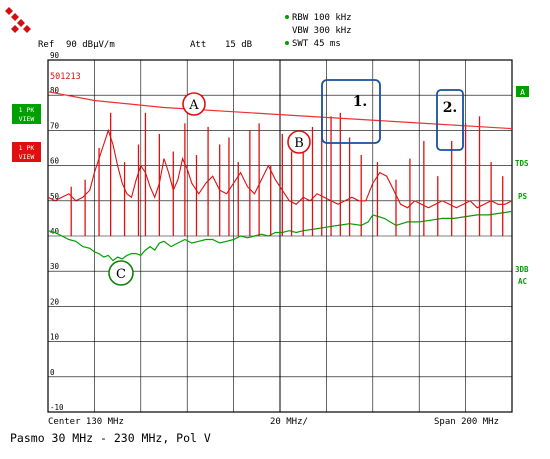  Describe the element at coordinates (523, 196) in the screenshot. I see `right-ps-label: PS` at that location.